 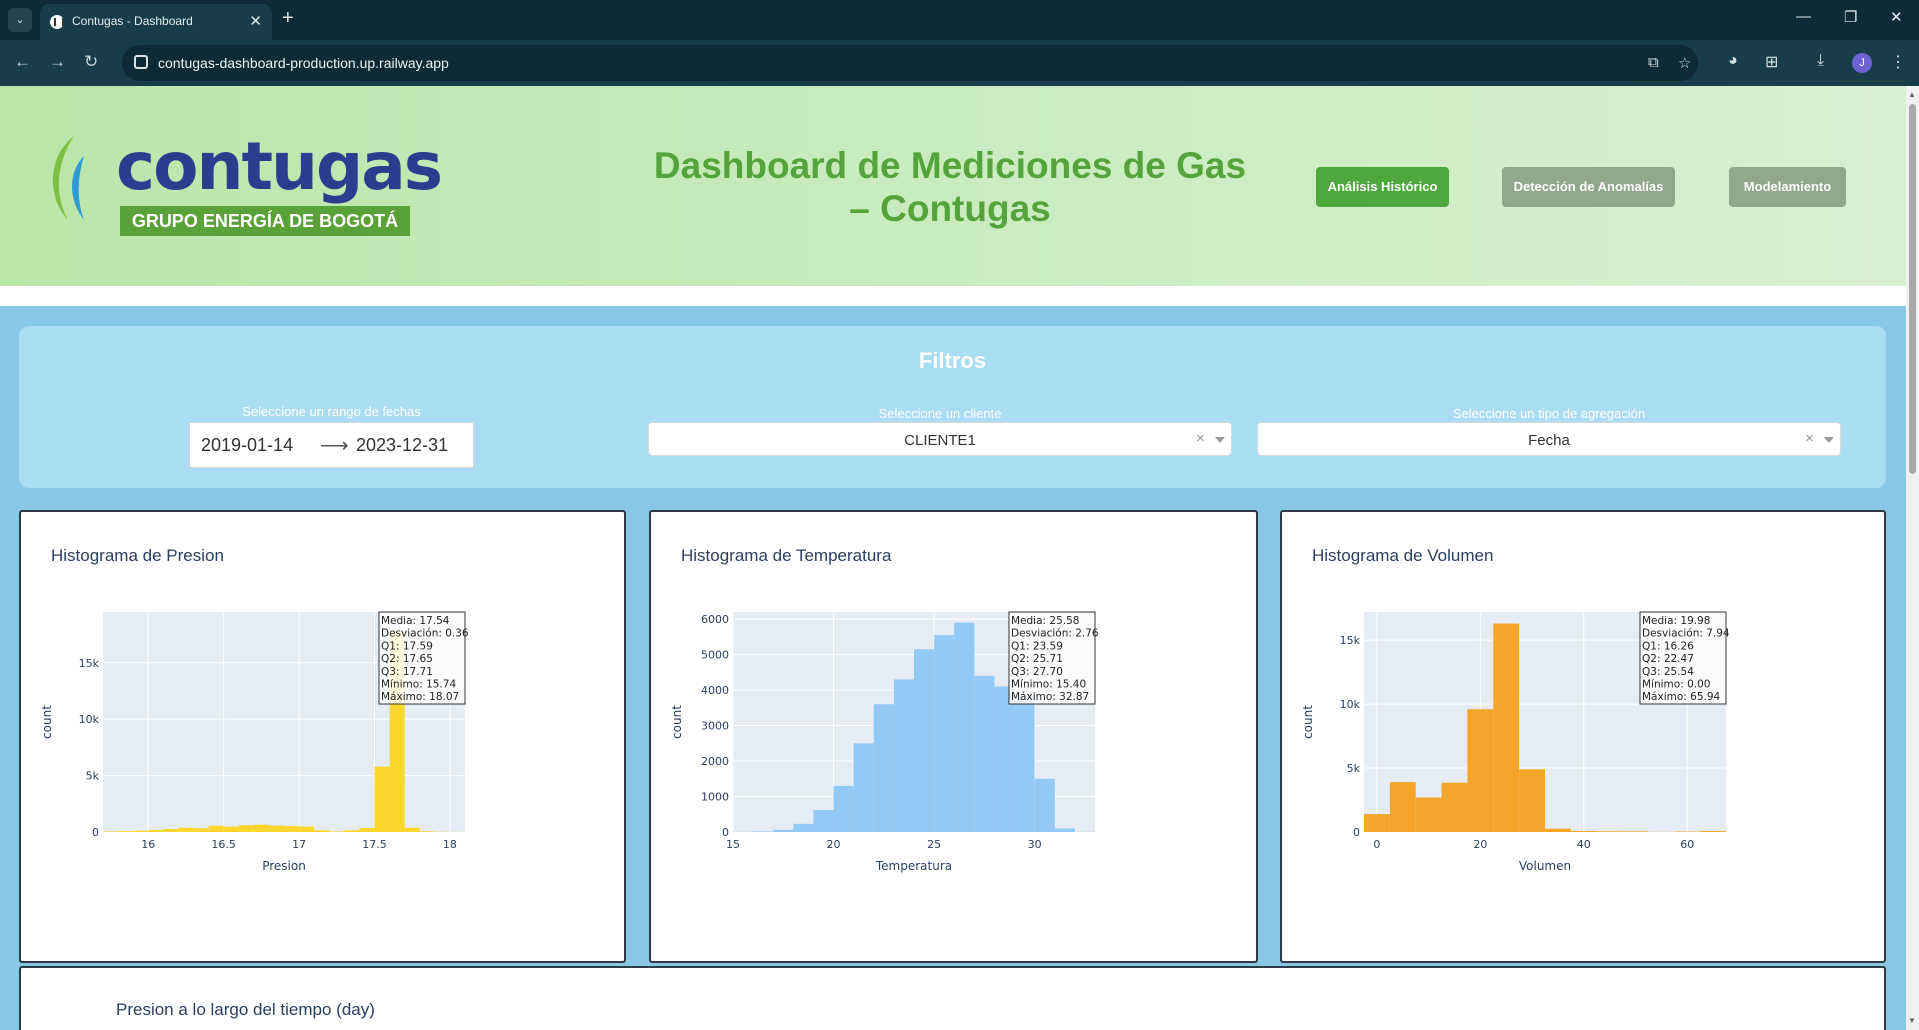 What do you see at coordinates (420, 697) in the screenshot?
I see `stats-line: Máximo: 18.07` at bounding box center [420, 697].